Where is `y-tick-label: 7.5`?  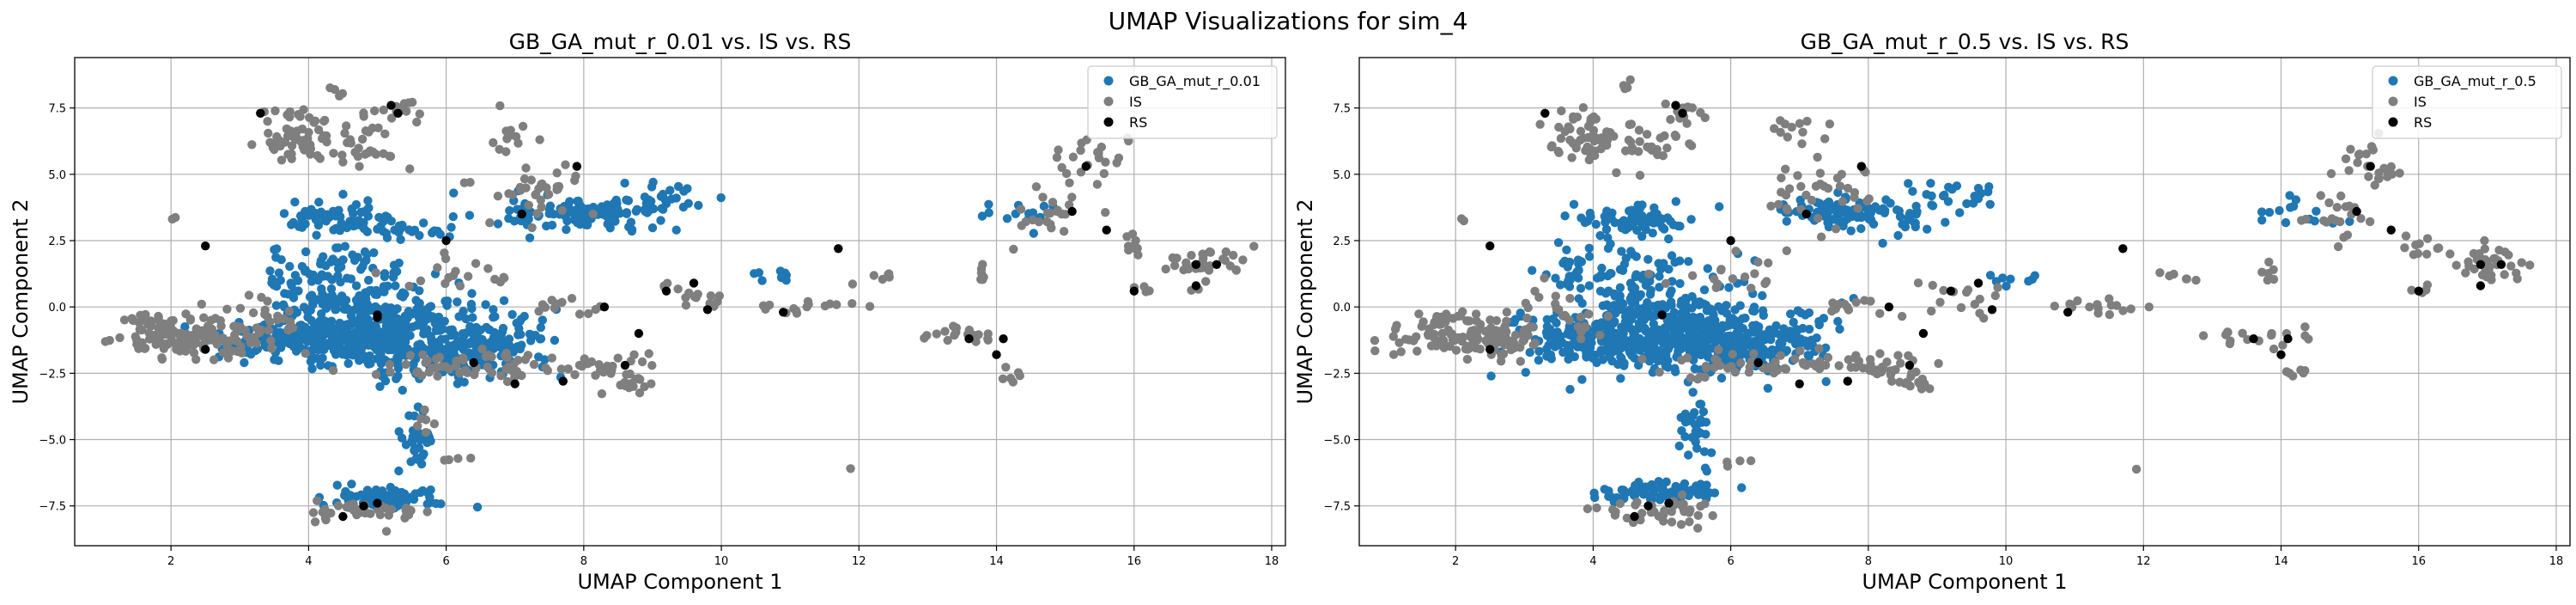 y-tick-label: 7.5 is located at coordinates (1342, 109).